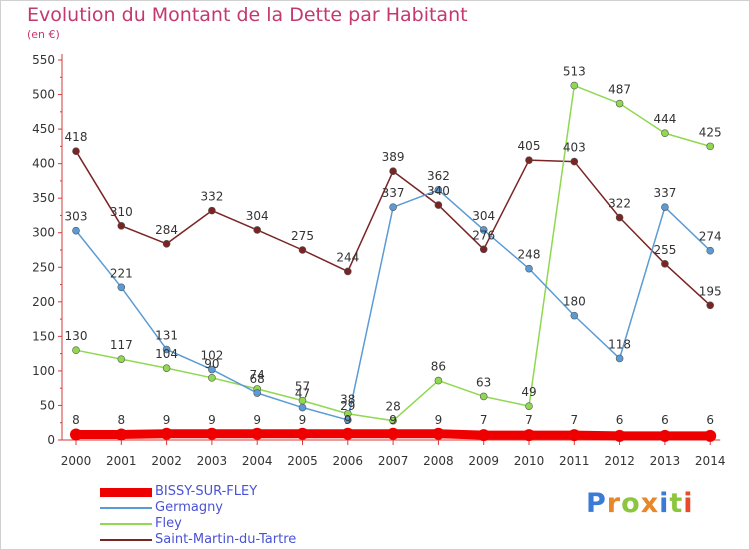 This screenshot has width=750, height=550. Describe the element at coordinates (710, 291) in the screenshot. I see `data-label: 195` at that location.